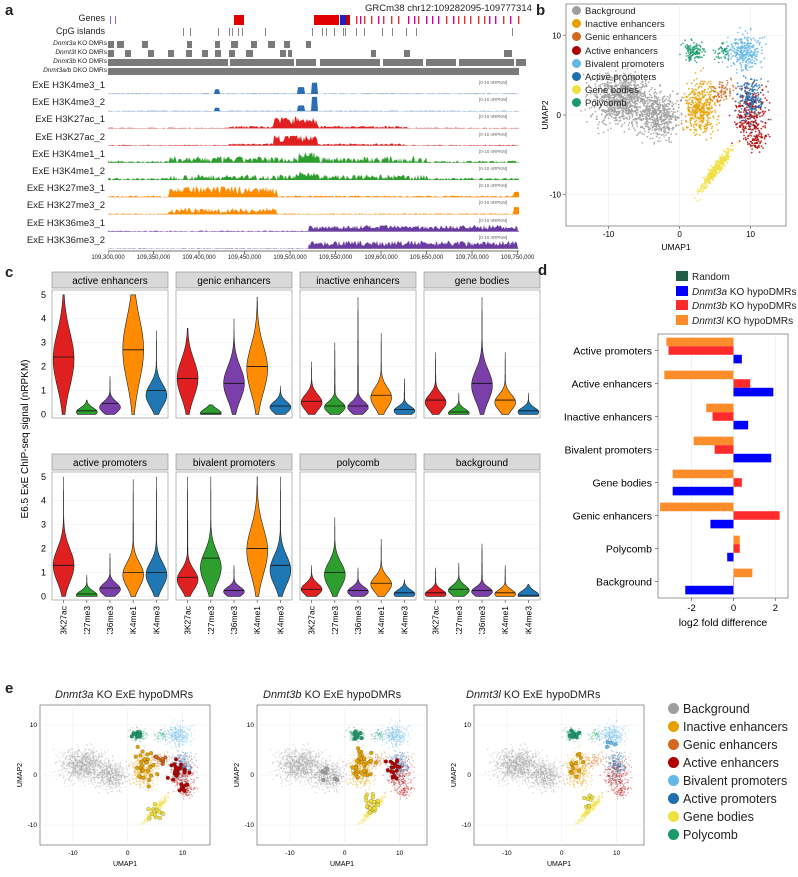 The width and height of the screenshot is (798, 877). I want to click on legend-item: Polycomb, so click(703, 835).